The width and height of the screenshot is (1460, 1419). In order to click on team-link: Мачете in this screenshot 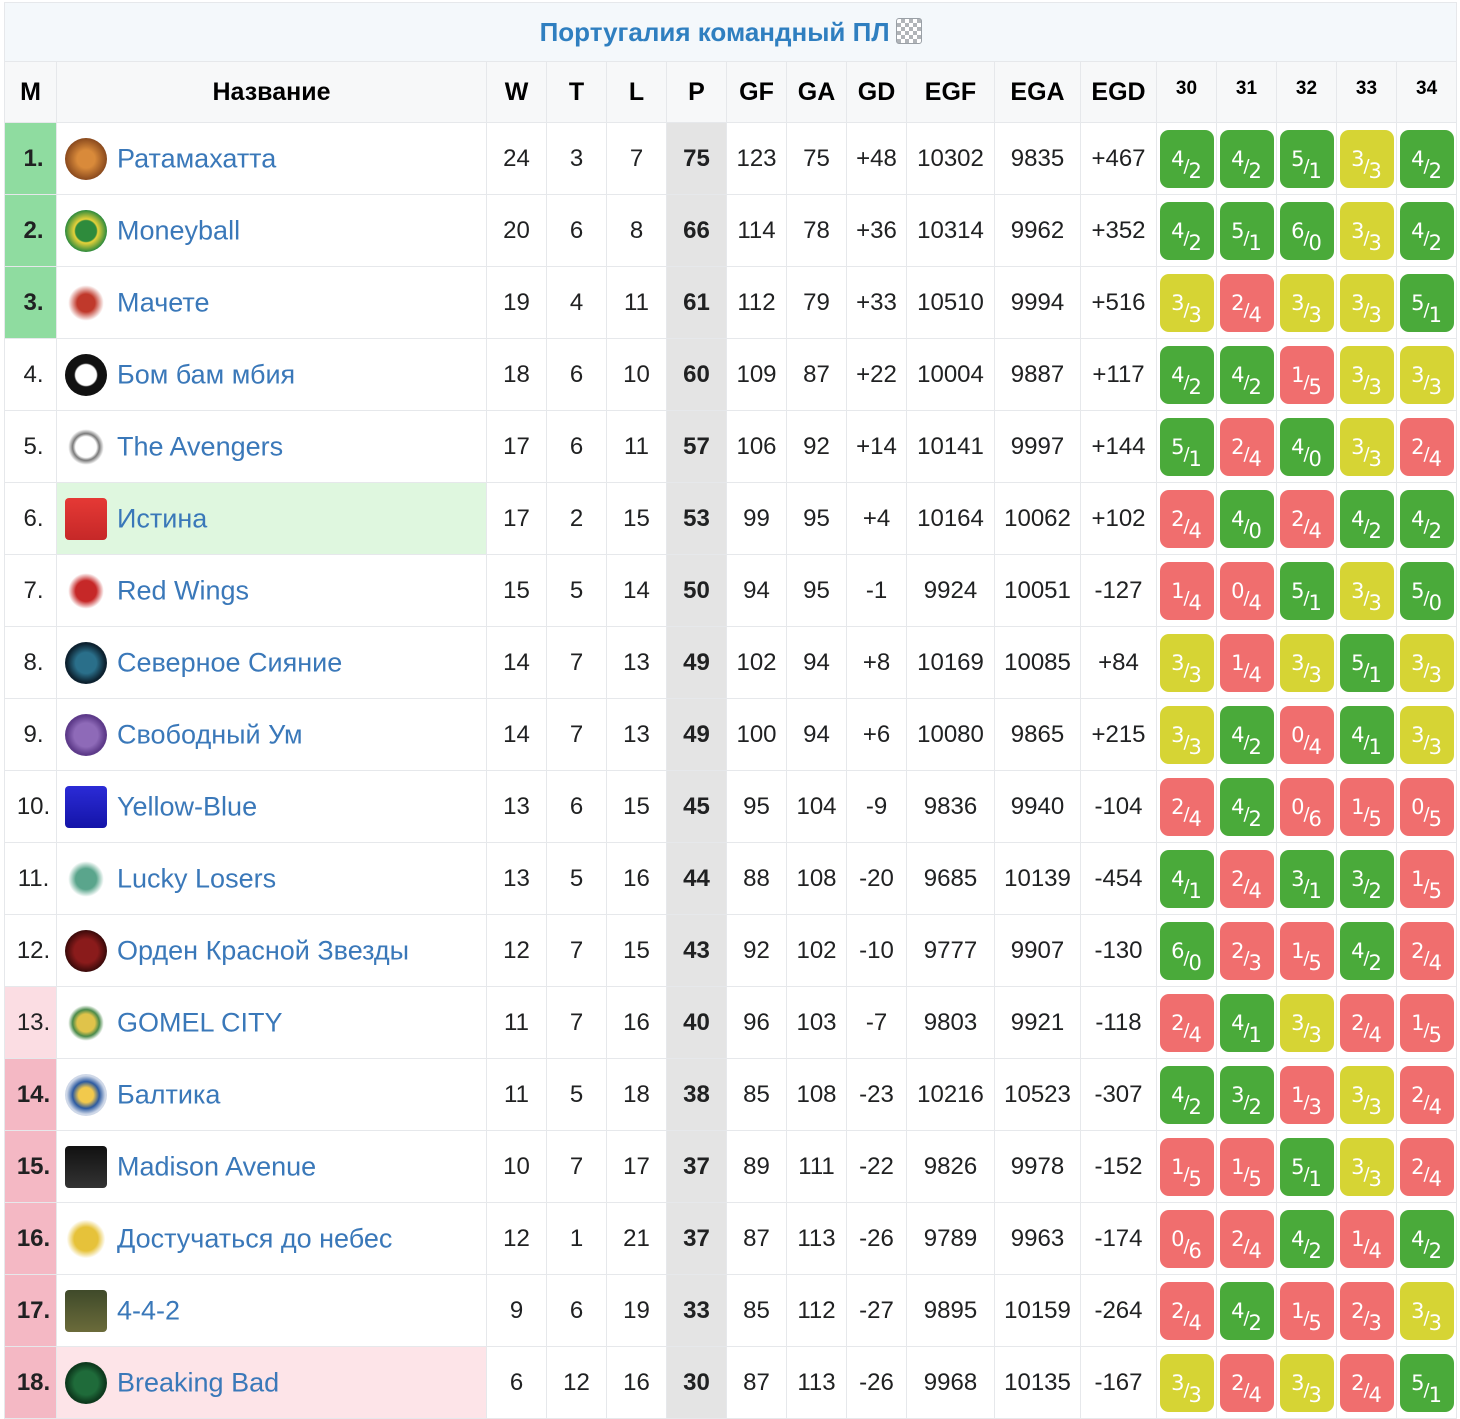, I will do `click(163, 302)`.